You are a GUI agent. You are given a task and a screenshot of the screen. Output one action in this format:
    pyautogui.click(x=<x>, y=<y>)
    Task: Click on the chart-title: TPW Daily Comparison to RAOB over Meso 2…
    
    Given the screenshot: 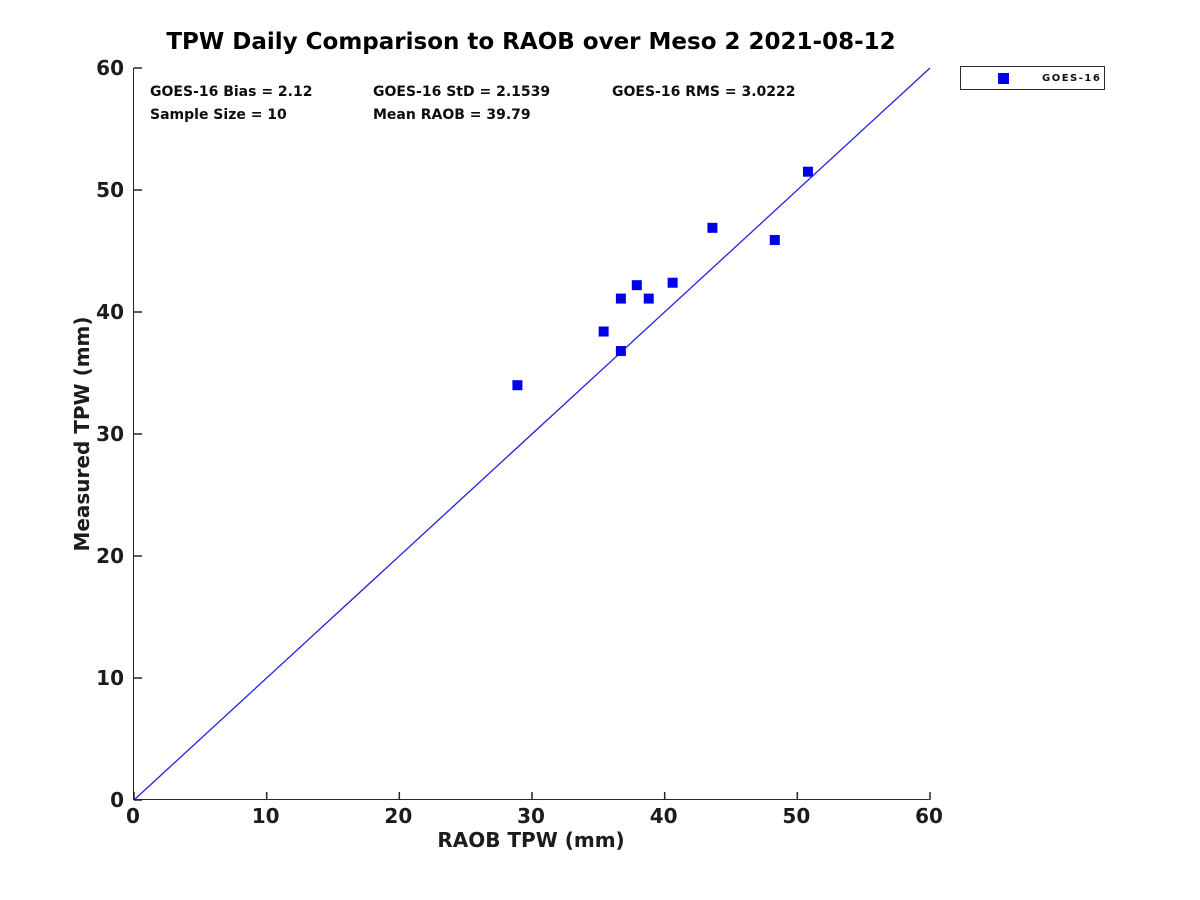 What is the action you would take?
    pyautogui.click(x=531, y=42)
    